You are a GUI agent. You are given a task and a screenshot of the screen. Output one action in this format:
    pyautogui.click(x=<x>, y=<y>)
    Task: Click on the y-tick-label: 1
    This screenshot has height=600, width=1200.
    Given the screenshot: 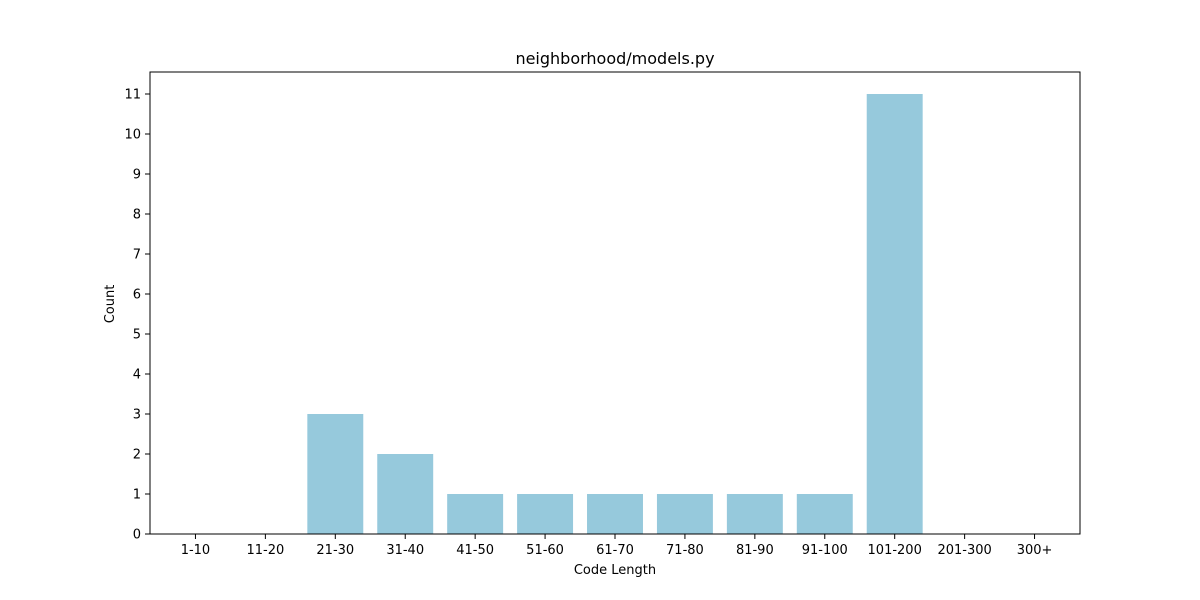 What is the action you would take?
    pyautogui.click(x=137, y=495)
    